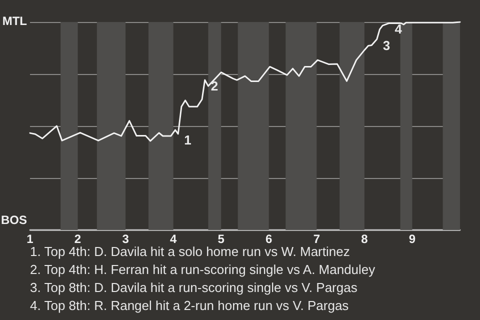  Describe the element at coordinates (412, 239) in the screenshot. I see `x-tick-label: 9` at that location.